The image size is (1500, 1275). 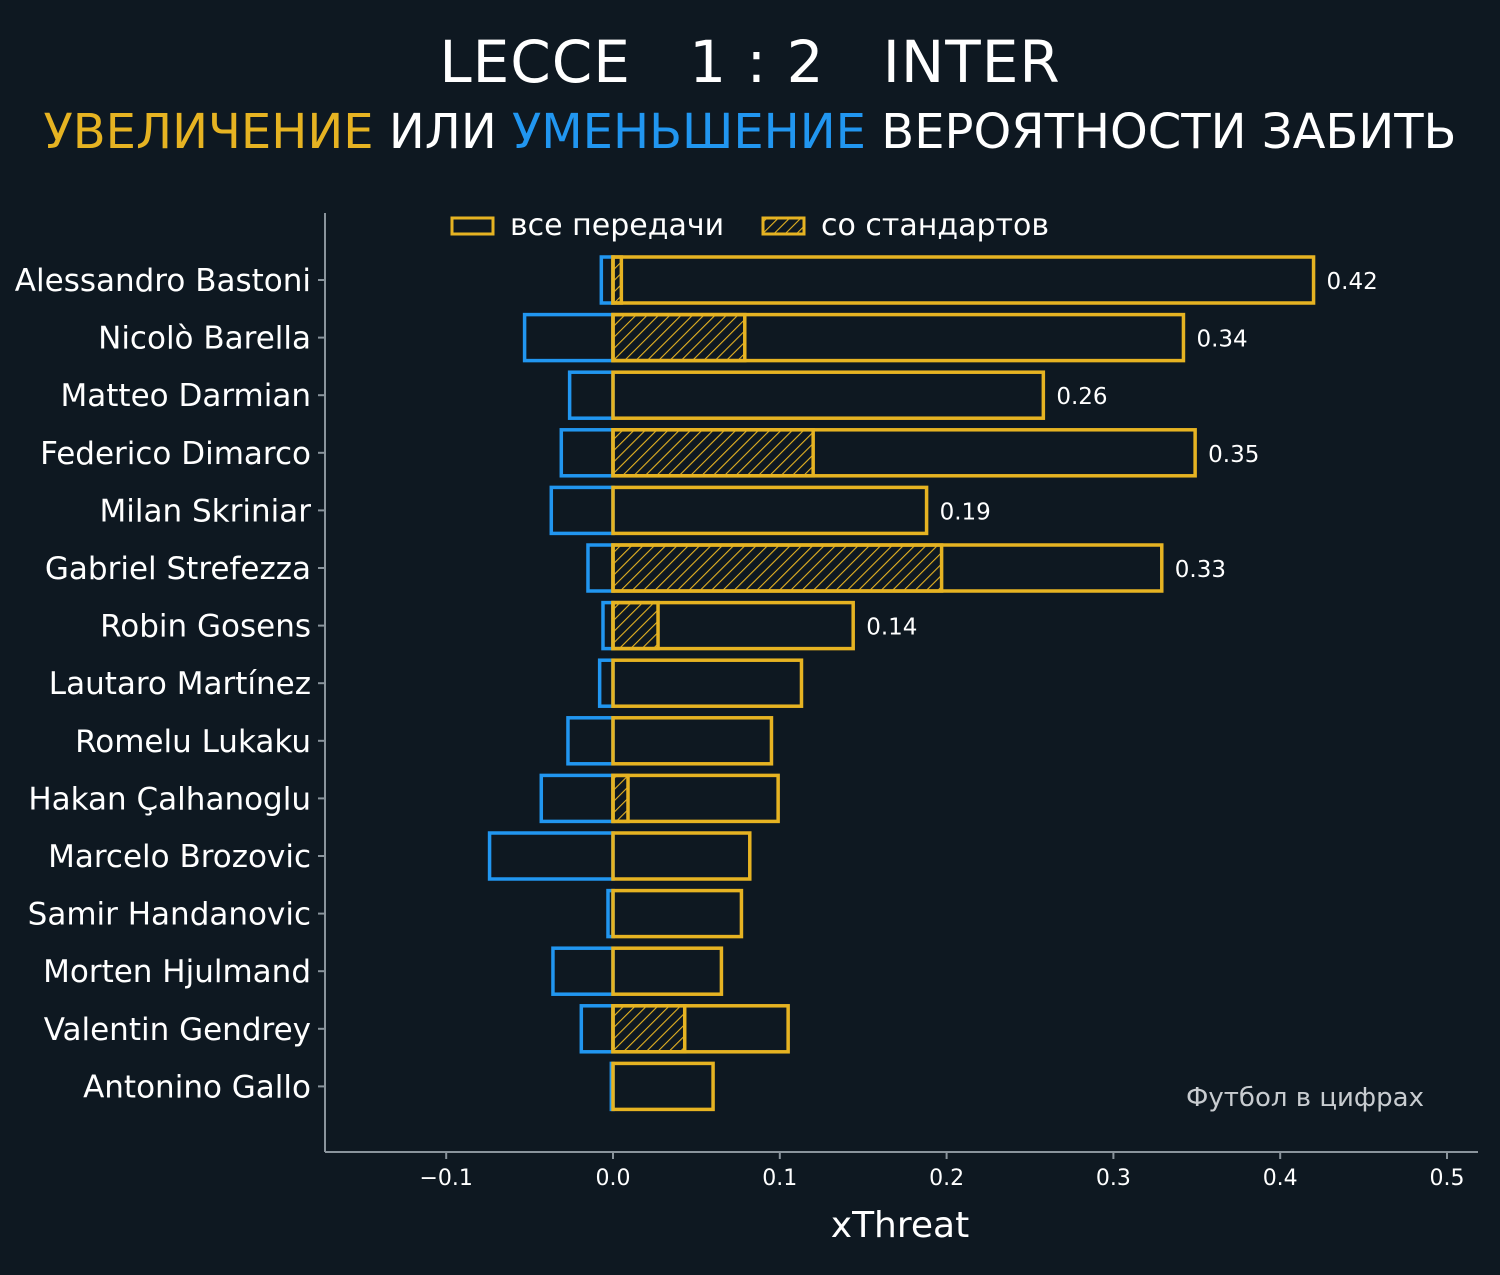 What do you see at coordinates (679, 337) in the screenshot?
I see `bar-set-pieces-nicolo-barella` at bounding box center [679, 337].